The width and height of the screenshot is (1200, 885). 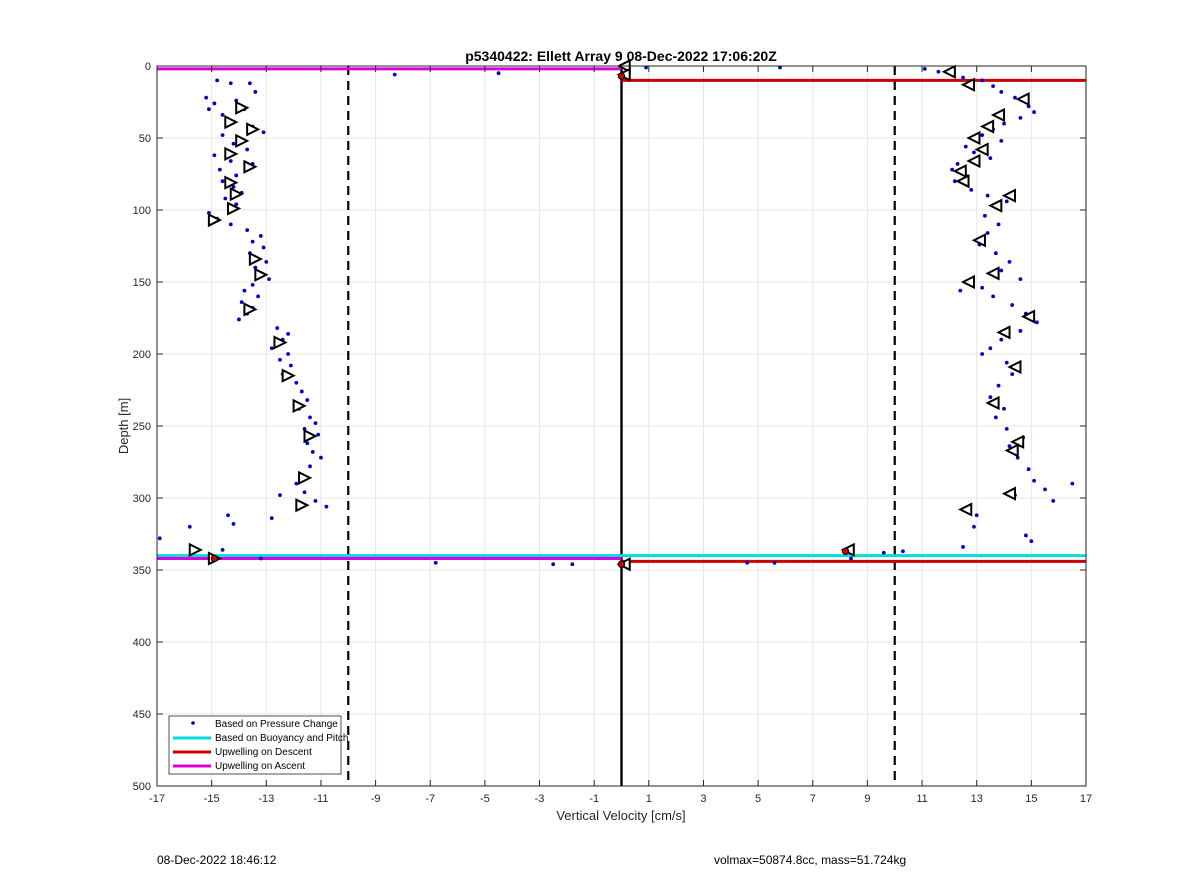 What do you see at coordinates (320, 799) in the screenshot?
I see `x-tick-label: -11` at bounding box center [320, 799].